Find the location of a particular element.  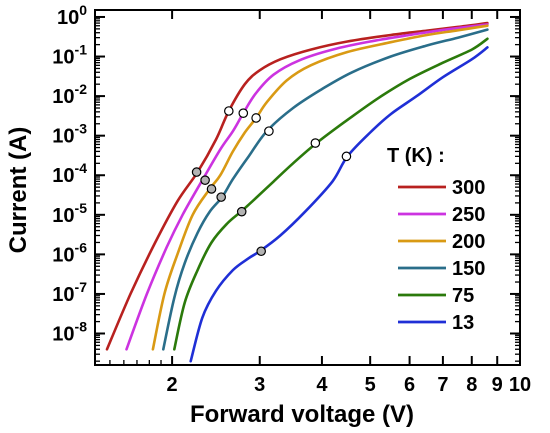

x-tick-label: 3 is located at coordinates (259, 385).